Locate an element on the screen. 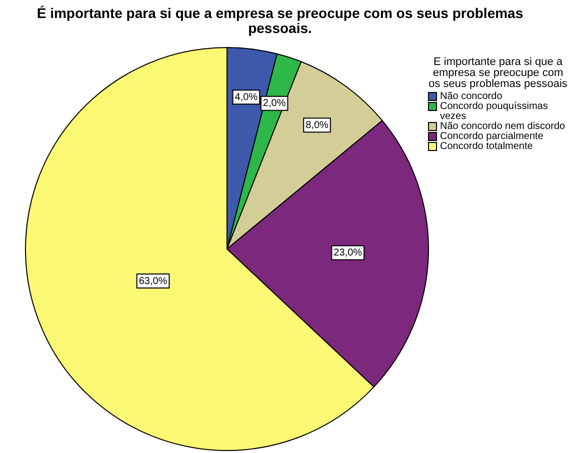 The image size is (568, 453). legend-label: Concordo totalmente is located at coordinates (486, 146).